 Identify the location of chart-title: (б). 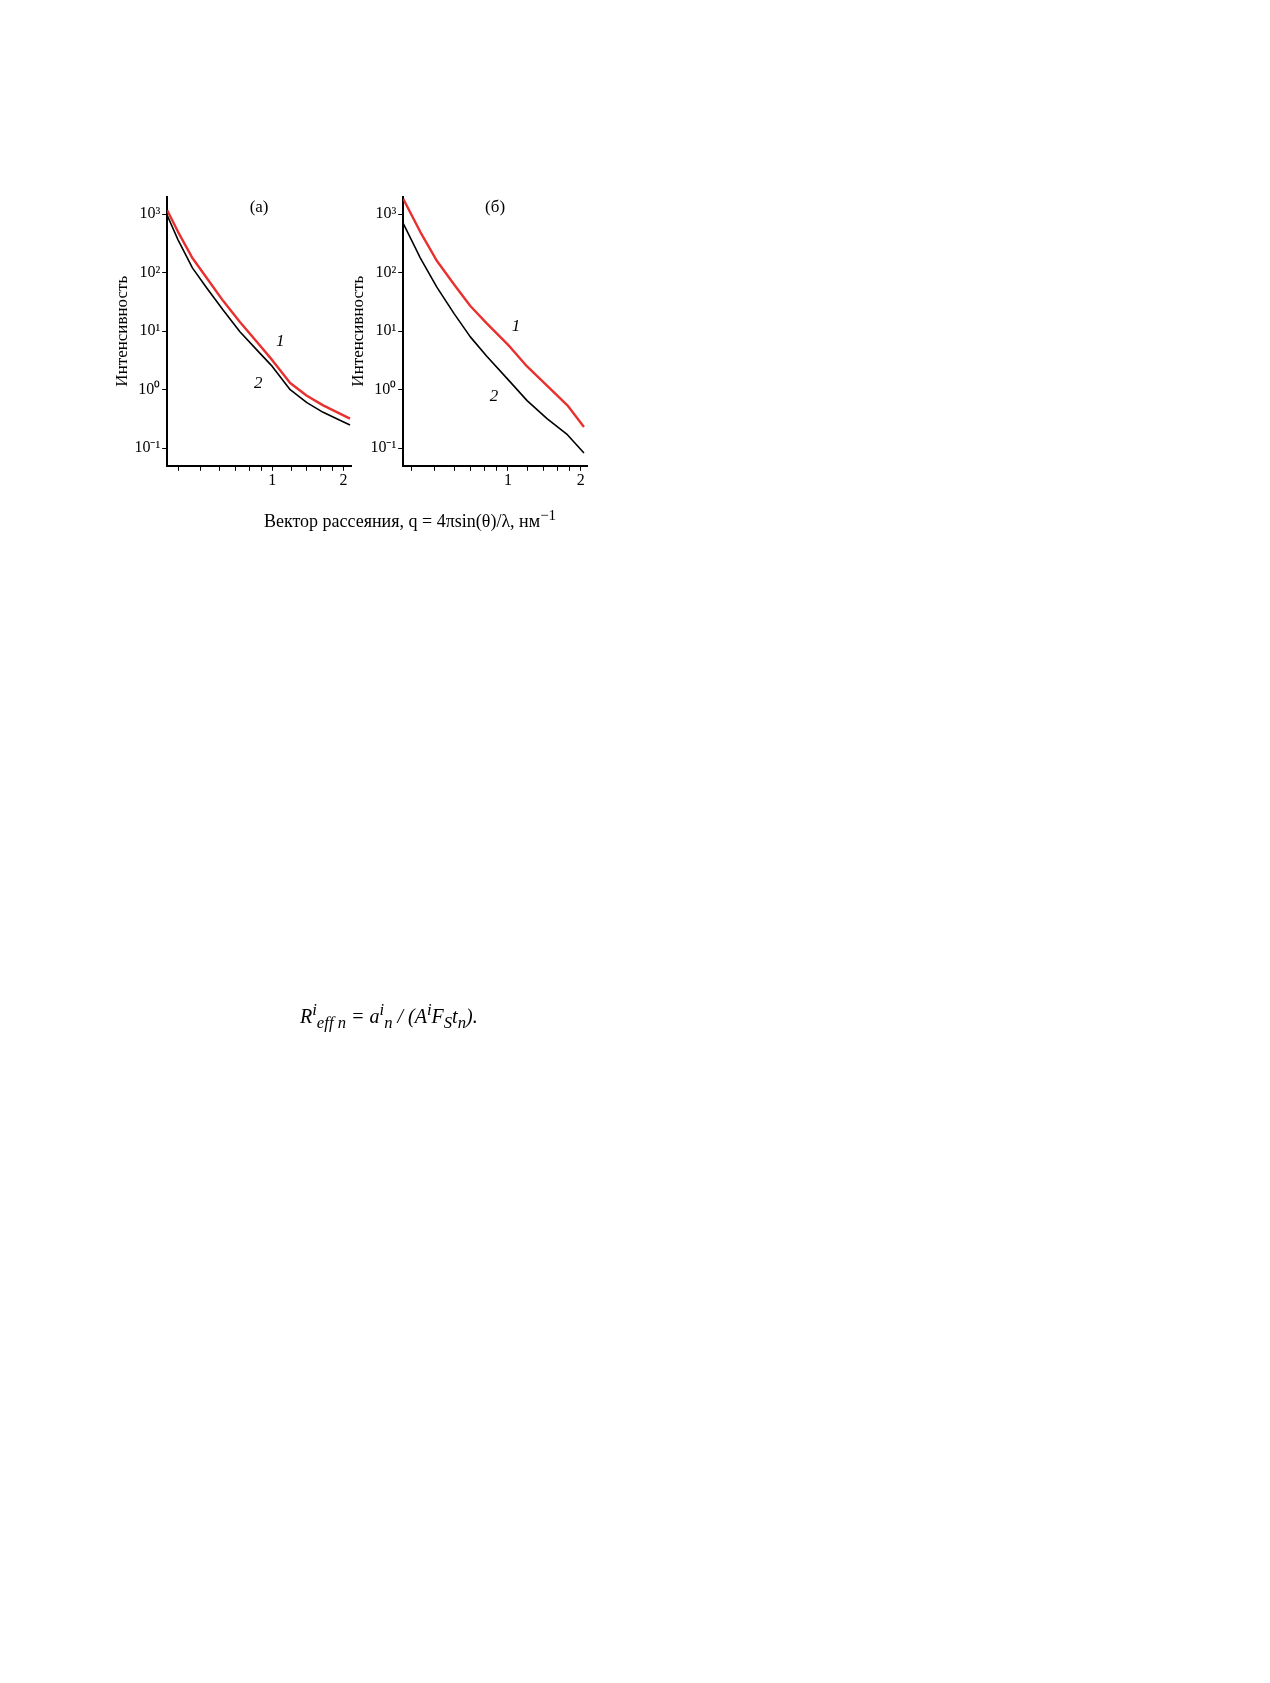
(495, 206).